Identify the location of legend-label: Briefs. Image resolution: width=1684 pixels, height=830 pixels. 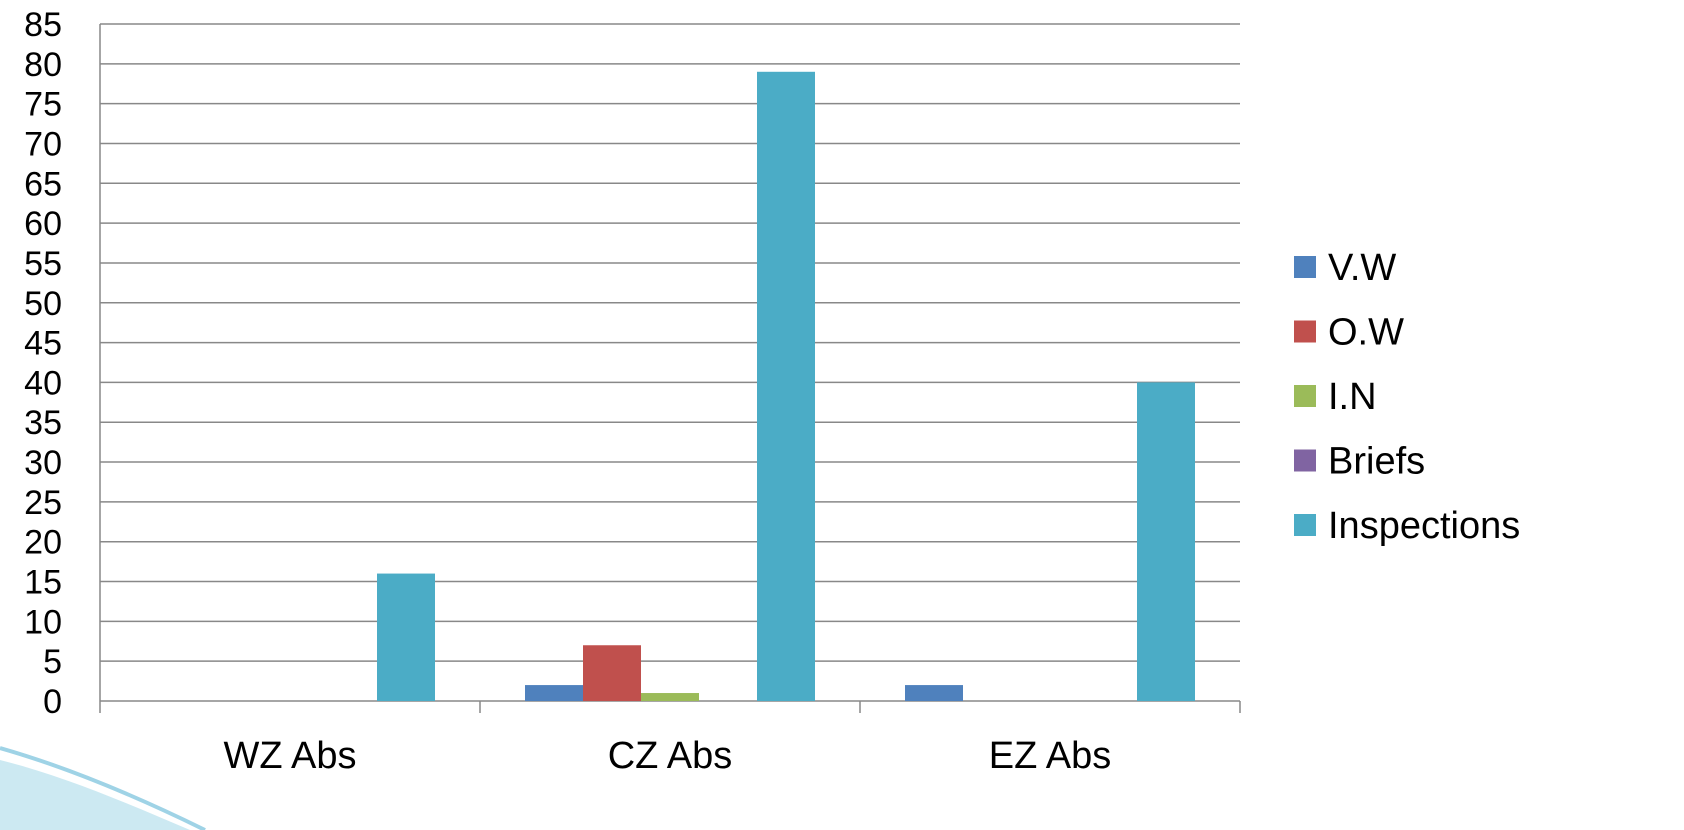
(1376, 462).